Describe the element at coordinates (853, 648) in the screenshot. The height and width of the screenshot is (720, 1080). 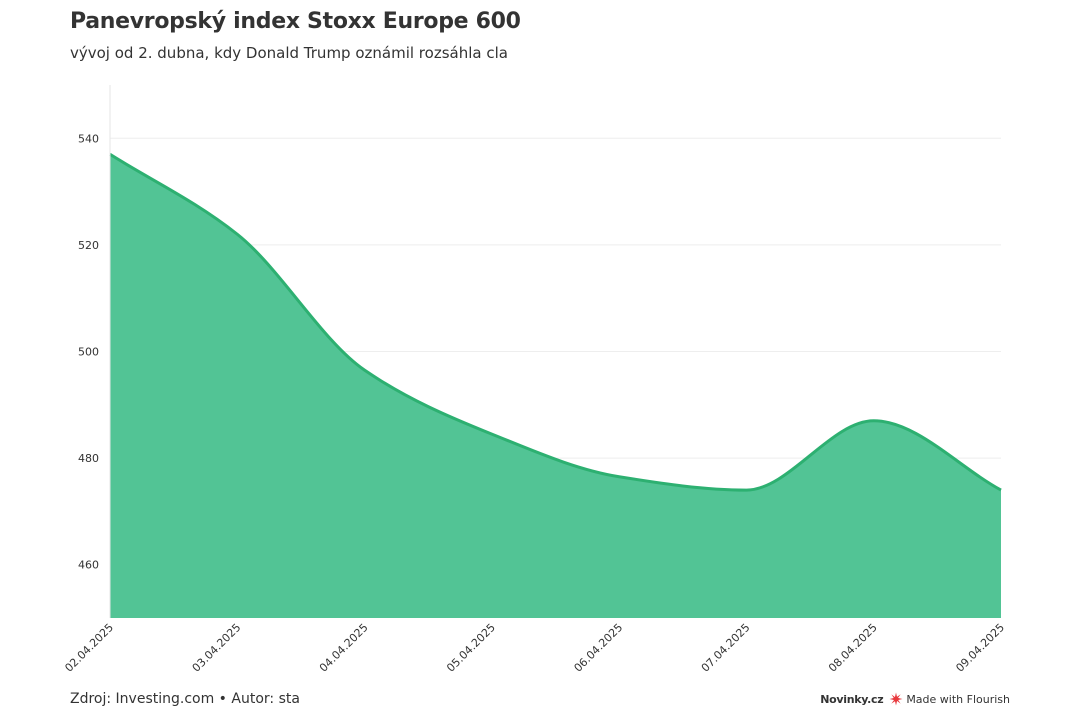
I see `x-tick-label: 08.04.2025` at that location.